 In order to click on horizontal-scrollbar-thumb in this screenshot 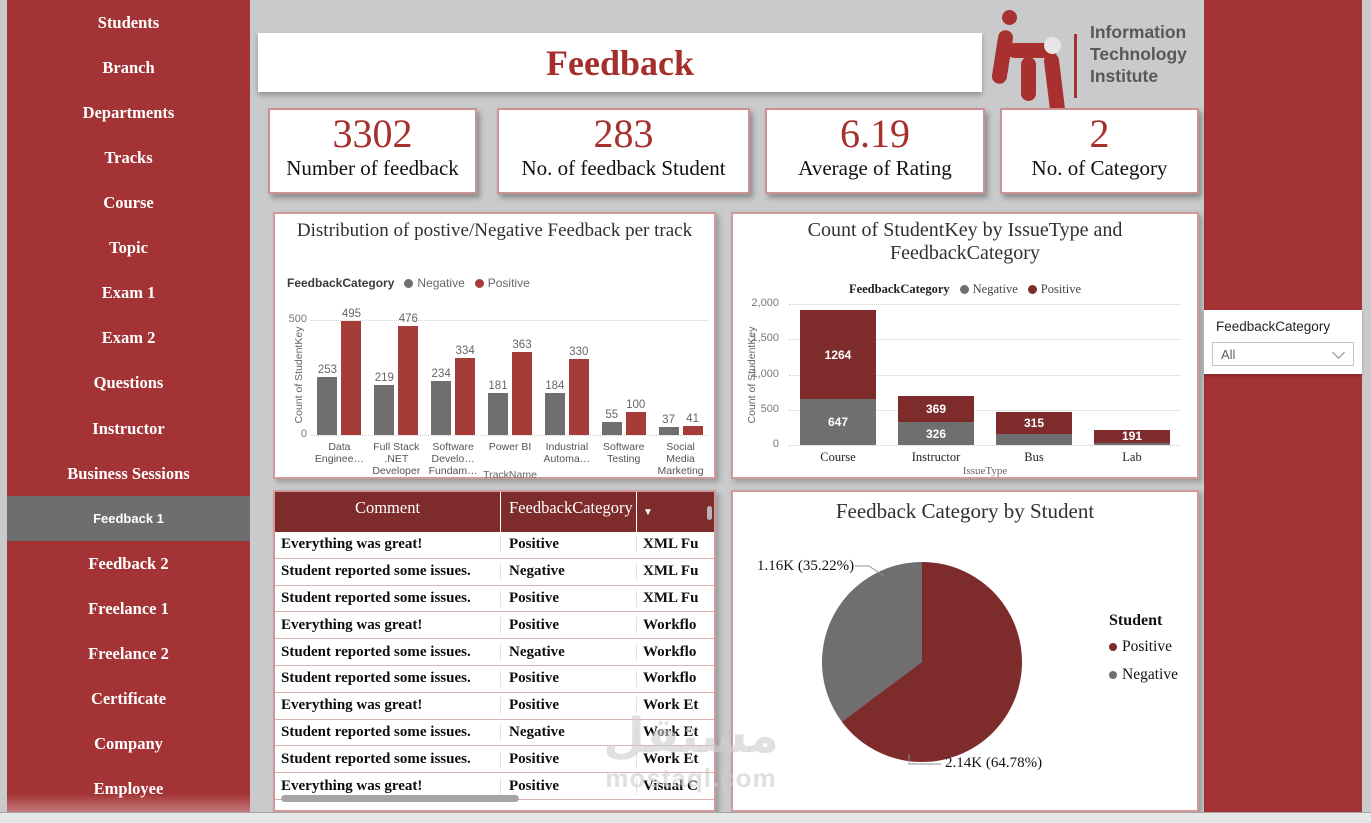, I will do `click(400, 798)`.